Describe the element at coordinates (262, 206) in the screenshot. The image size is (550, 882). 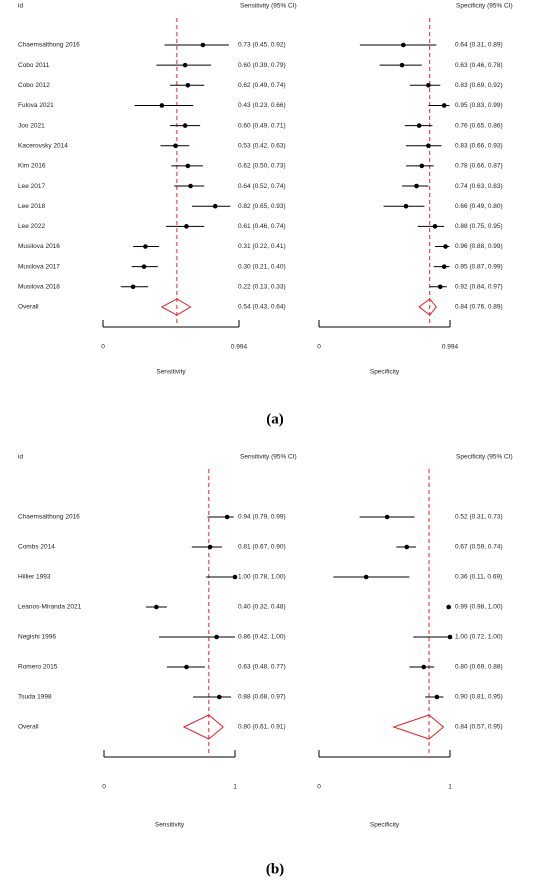
I see `estimate-label: 0.82 (0.65, 0.93)` at that location.